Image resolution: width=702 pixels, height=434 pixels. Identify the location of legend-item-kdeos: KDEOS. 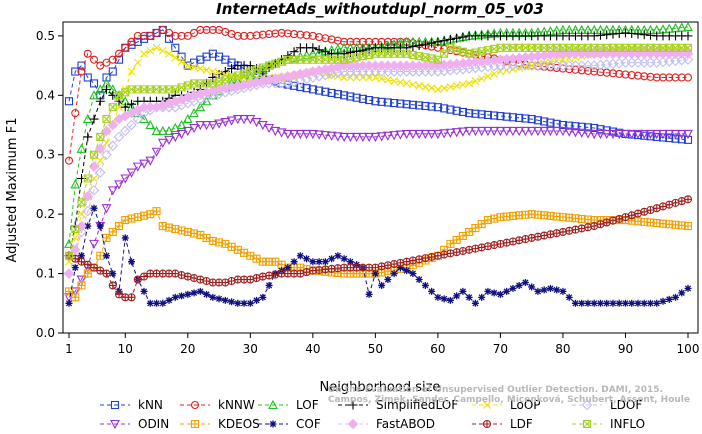
(220, 424).